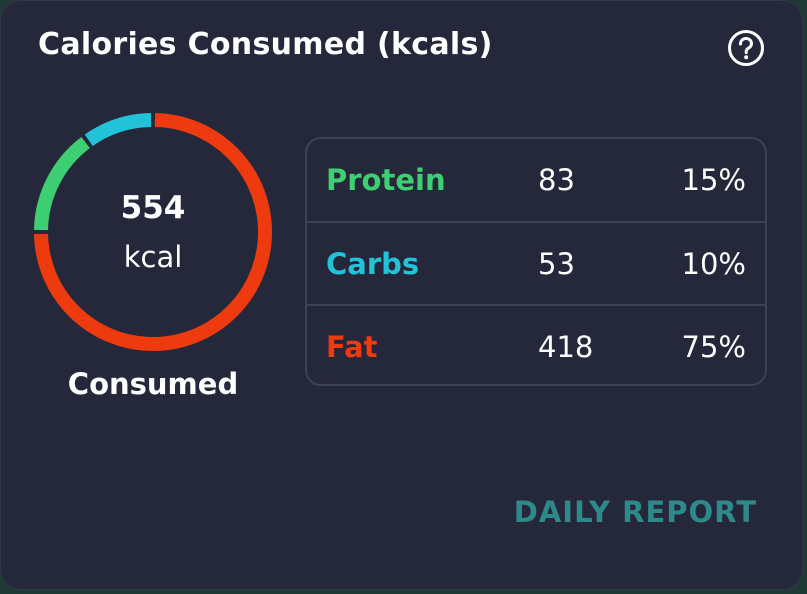 Image resolution: width=807 pixels, height=594 pixels. Describe the element at coordinates (746, 48) in the screenshot. I see `question-circle-icon` at that location.